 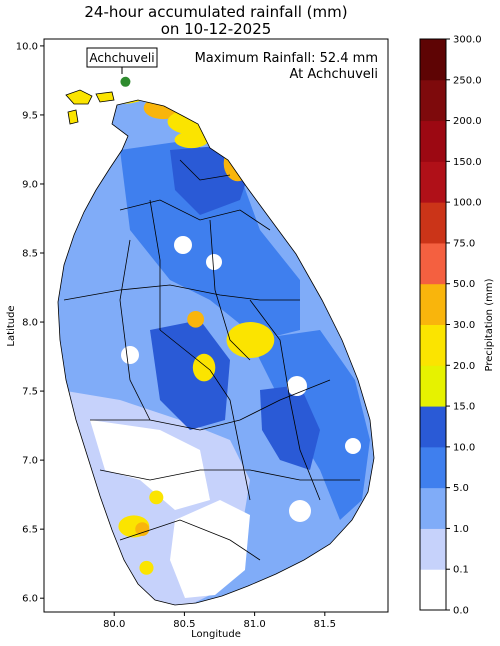 I want to click on colorbar-tick-label: 0.1, so click(x=461, y=570).